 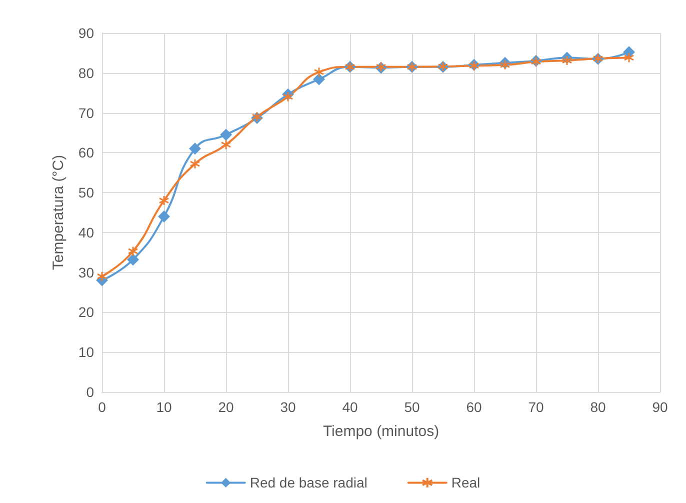 I want to click on y-tick-label: 40, so click(x=86, y=232).